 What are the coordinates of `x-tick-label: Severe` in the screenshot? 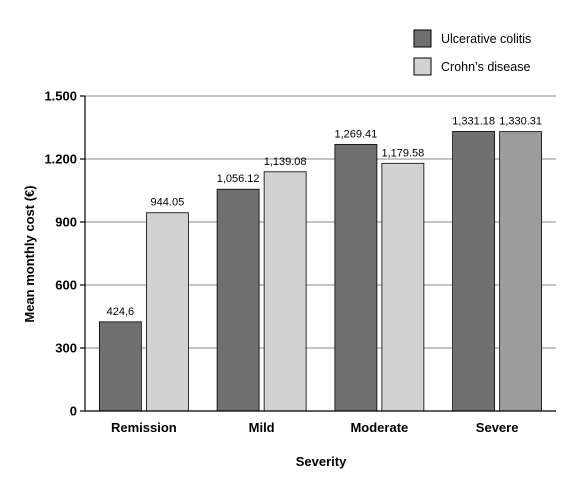 It's located at (497, 427).